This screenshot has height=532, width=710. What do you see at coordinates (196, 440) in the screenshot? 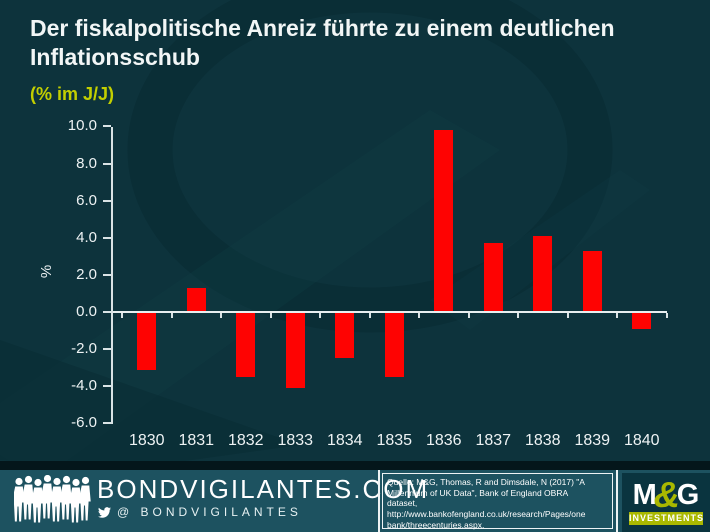
I see `x-tick-label: 1831` at bounding box center [196, 440].